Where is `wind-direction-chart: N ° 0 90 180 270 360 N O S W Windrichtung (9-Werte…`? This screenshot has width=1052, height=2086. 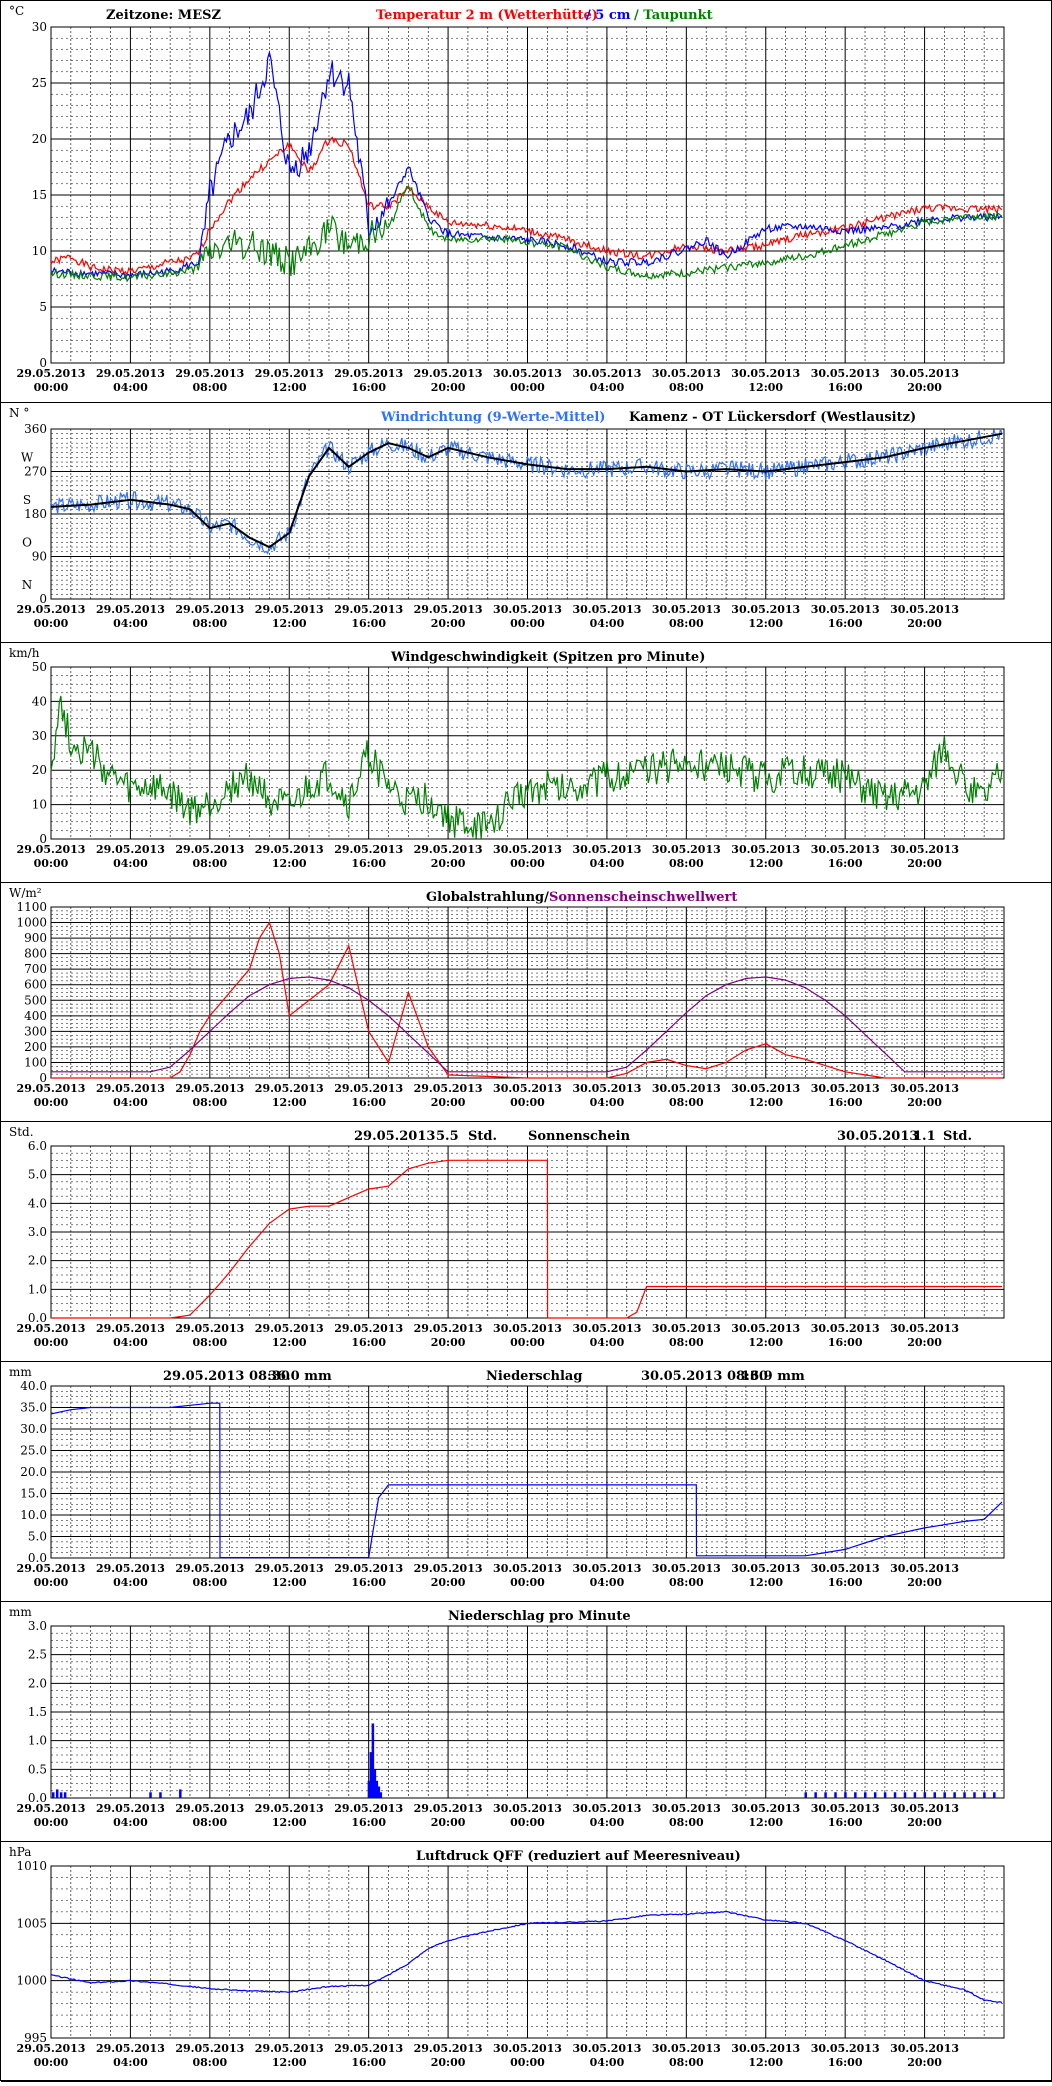
wind-direction-chart: N ° 0 90 180 270 360 N O S W Windrichtung (9-Werte… is located at coordinates (507, 518).